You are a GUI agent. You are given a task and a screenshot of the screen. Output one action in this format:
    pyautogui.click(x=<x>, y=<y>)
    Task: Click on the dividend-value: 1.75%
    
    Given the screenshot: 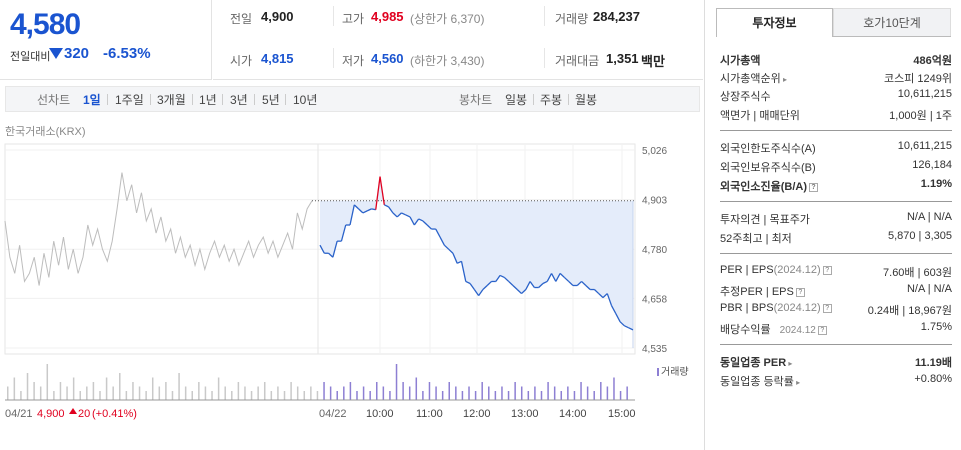 What is the action you would take?
    pyautogui.click(x=936, y=327)
    